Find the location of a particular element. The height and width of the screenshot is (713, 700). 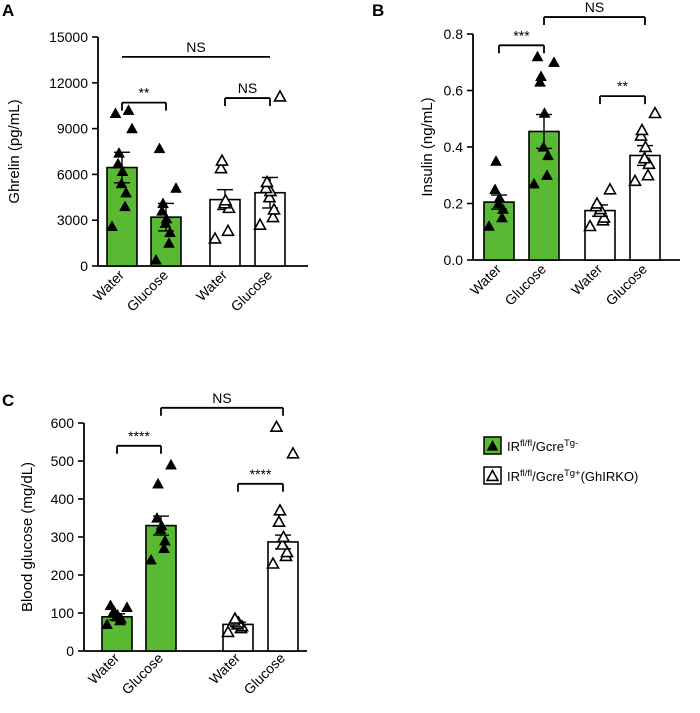

y-tick-label: 500 is located at coordinates (63, 461).